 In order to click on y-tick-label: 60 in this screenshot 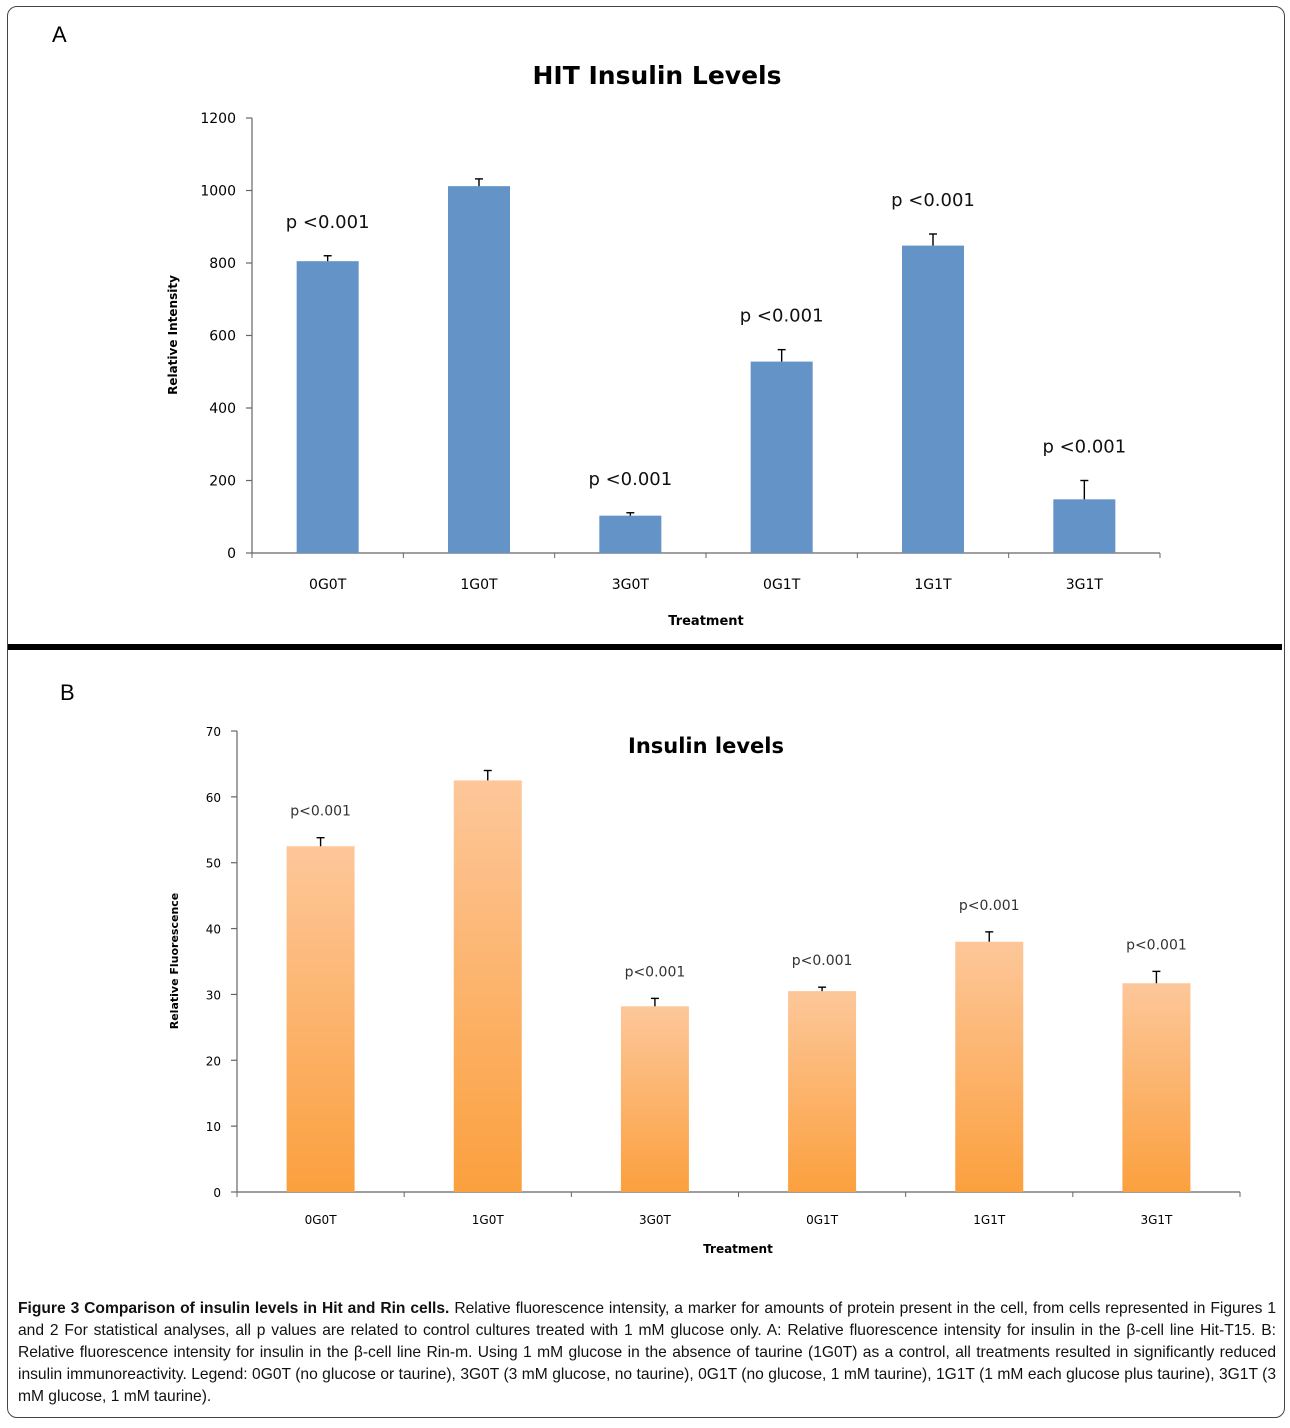, I will do `click(213, 798)`.